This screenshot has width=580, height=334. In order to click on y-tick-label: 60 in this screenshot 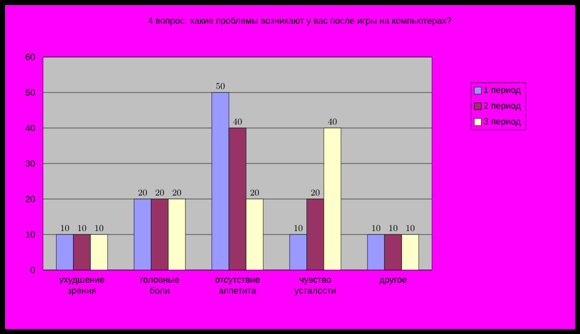, I will do `click(30, 57)`.